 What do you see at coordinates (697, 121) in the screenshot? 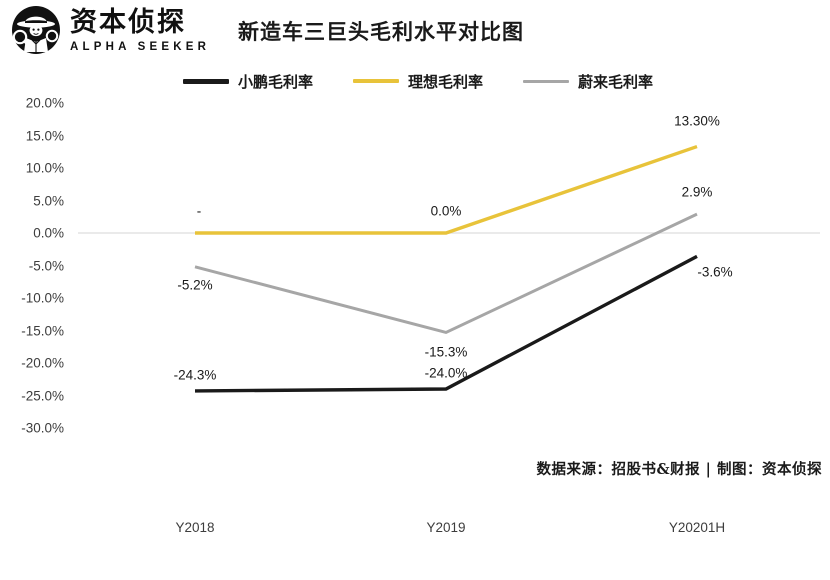
I see `data-point-label: 13.30%` at bounding box center [697, 121].